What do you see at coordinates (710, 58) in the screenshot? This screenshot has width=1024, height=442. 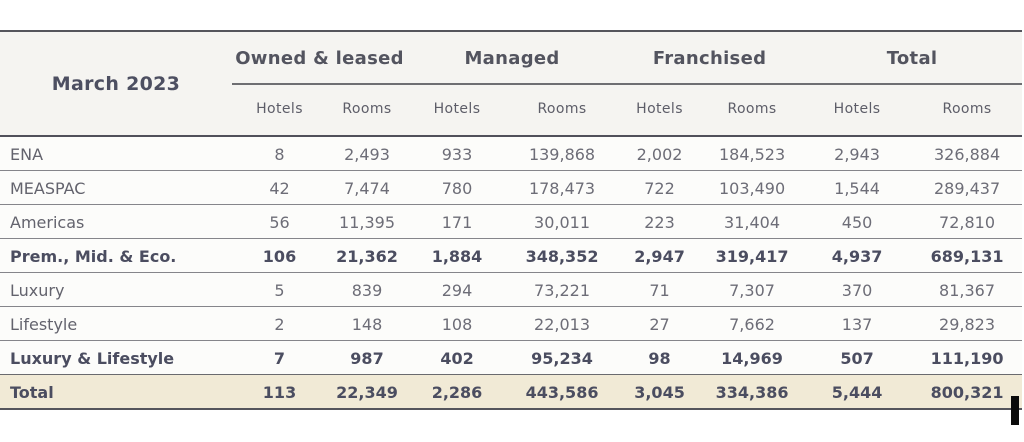 I see `column-group-franchised: Franchised` at bounding box center [710, 58].